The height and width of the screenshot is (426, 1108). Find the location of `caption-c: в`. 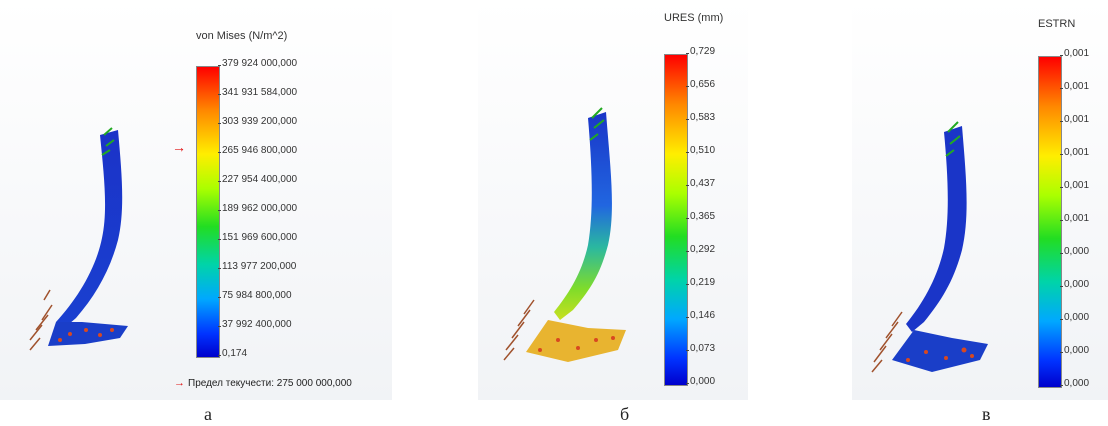

caption-c: в is located at coordinates (986, 414).